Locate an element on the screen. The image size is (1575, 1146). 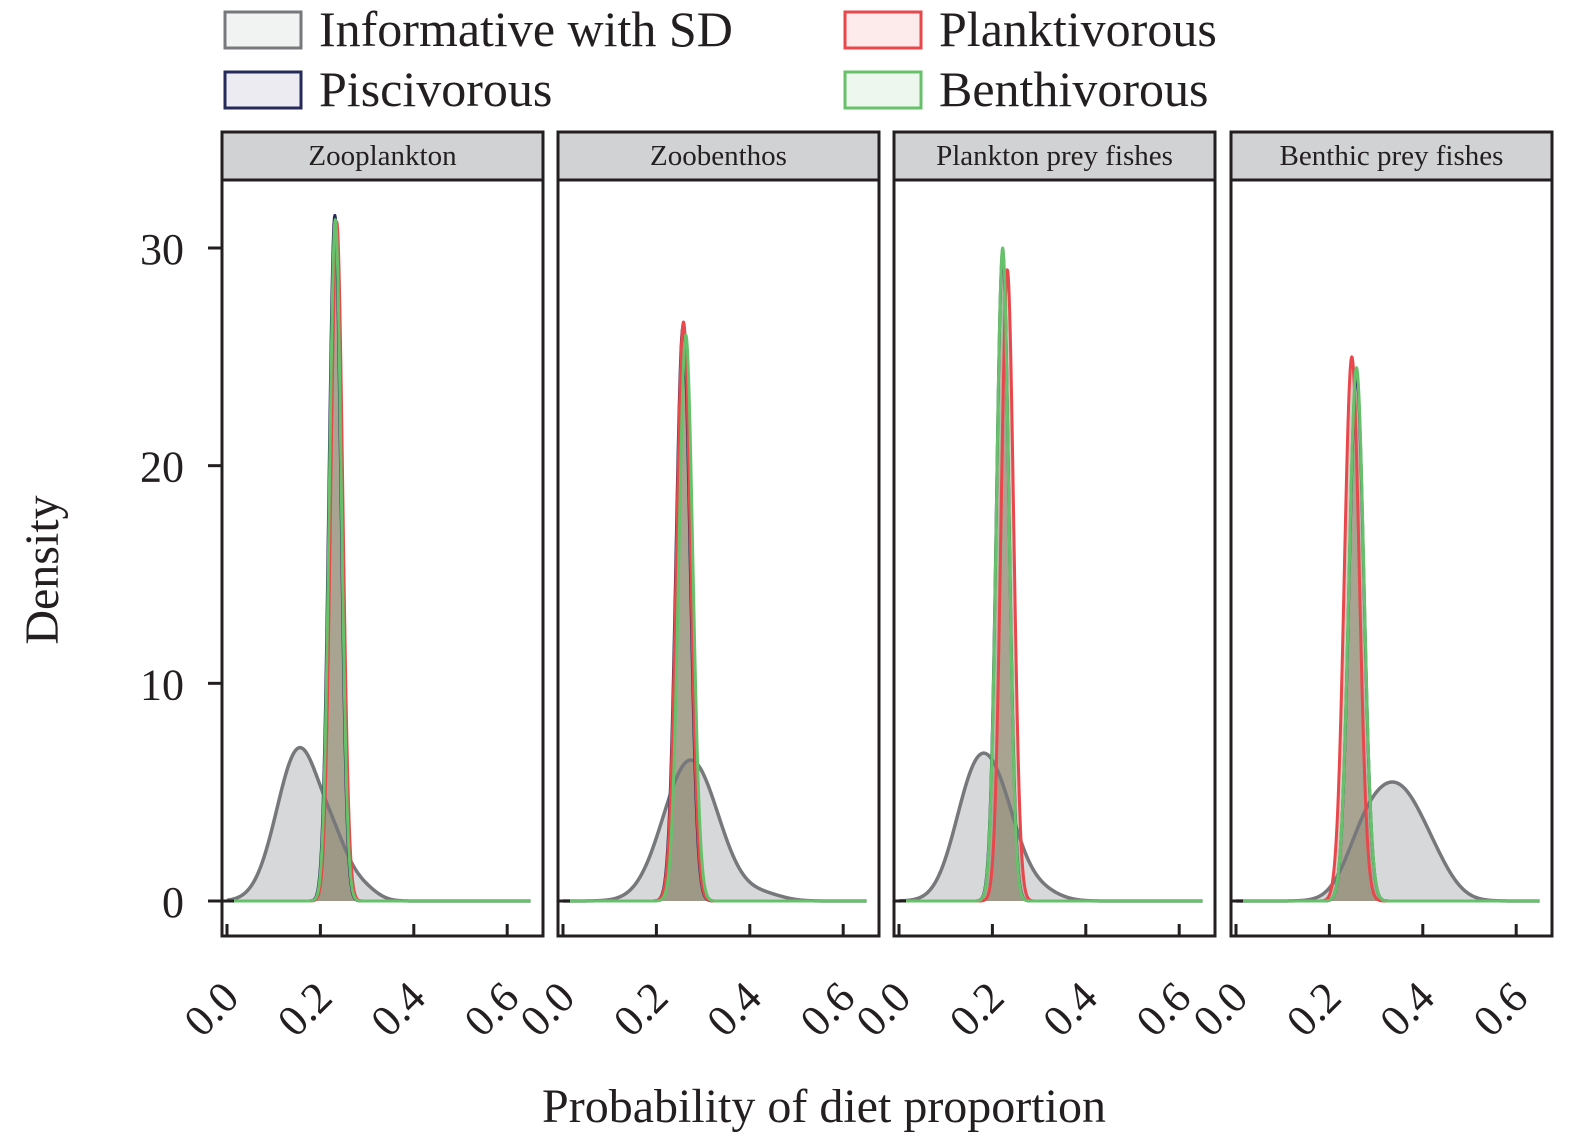
legend-item-prior: Informative with SD is located at coordinates (478, 29).